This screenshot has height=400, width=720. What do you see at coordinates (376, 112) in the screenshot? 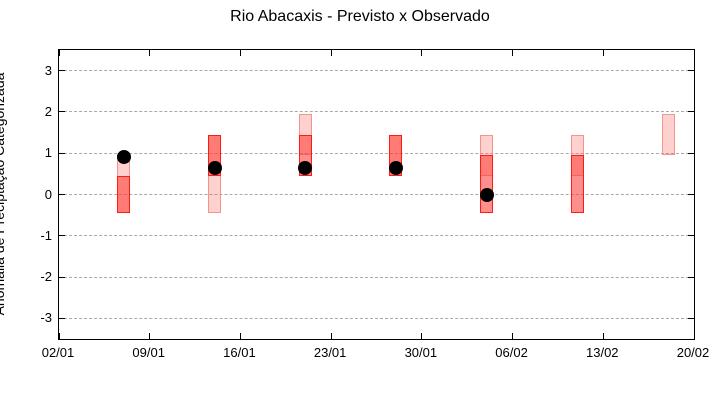
I see `gridline-y2` at bounding box center [376, 112].